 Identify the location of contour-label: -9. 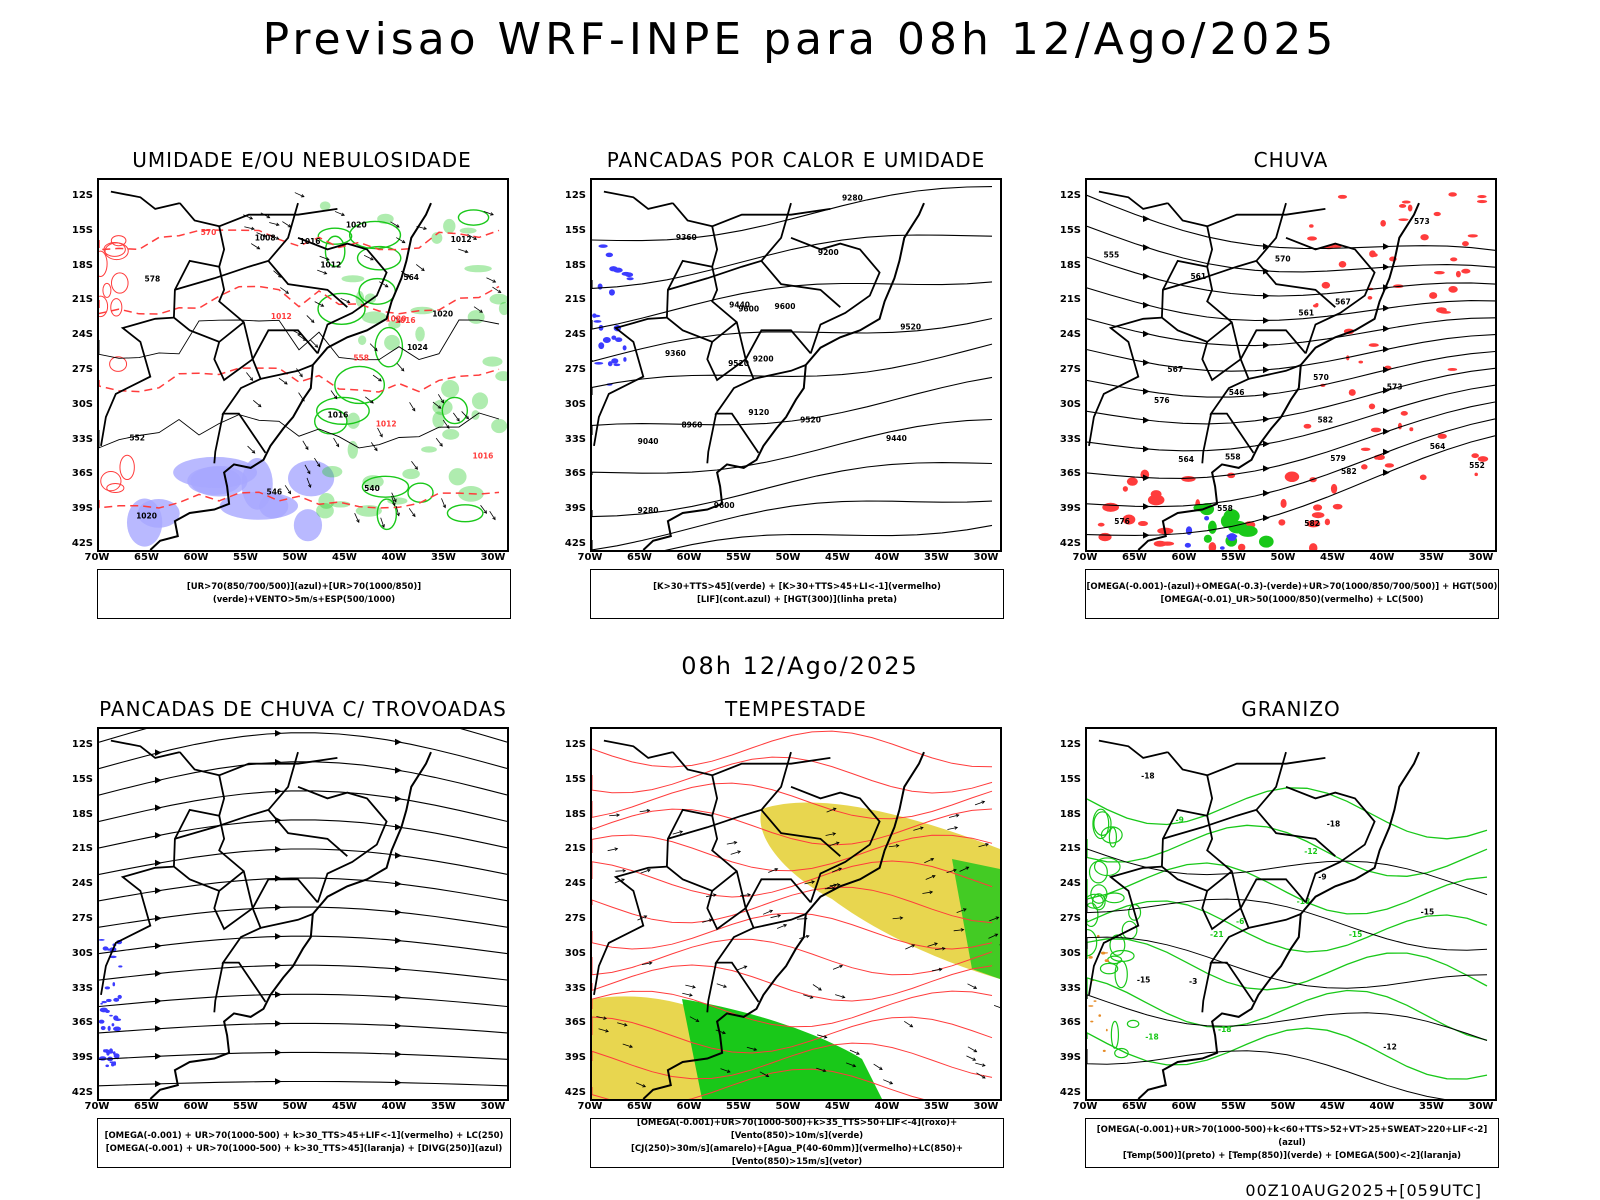
(1322, 876).